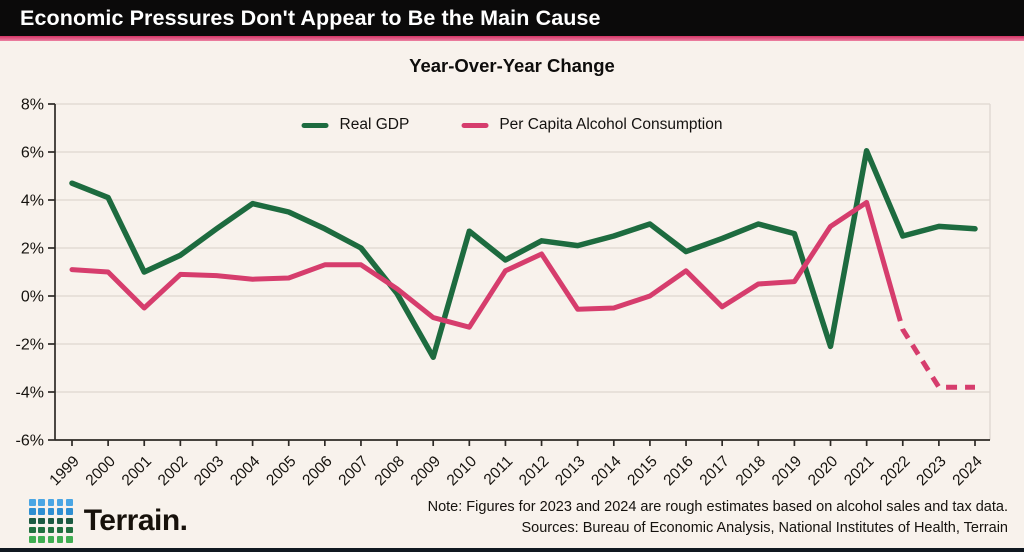  What do you see at coordinates (512, 550) in the screenshot?
I see `bottom-border` at bounding box center [512, 550].